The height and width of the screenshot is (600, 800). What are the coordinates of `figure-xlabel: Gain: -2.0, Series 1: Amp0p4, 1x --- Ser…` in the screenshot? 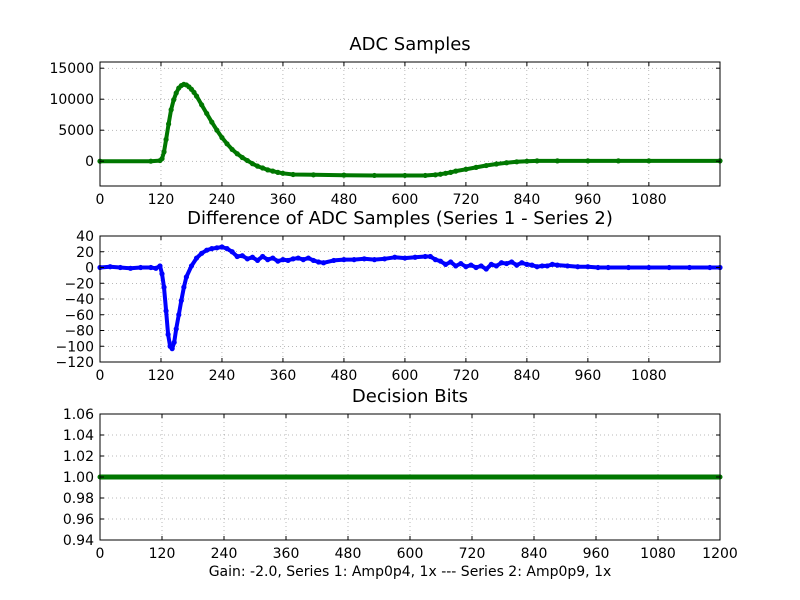 It's located at (410, 572).